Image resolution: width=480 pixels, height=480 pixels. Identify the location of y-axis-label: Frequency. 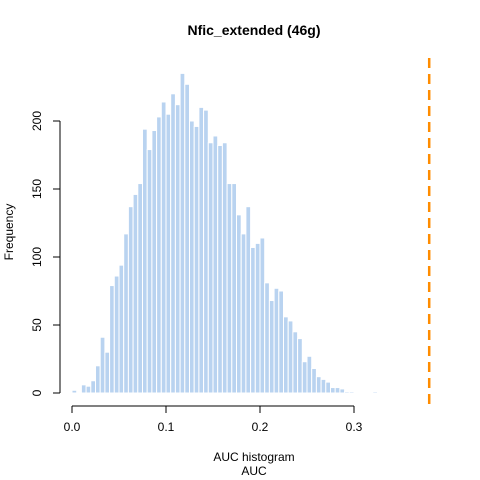
(9, 232).